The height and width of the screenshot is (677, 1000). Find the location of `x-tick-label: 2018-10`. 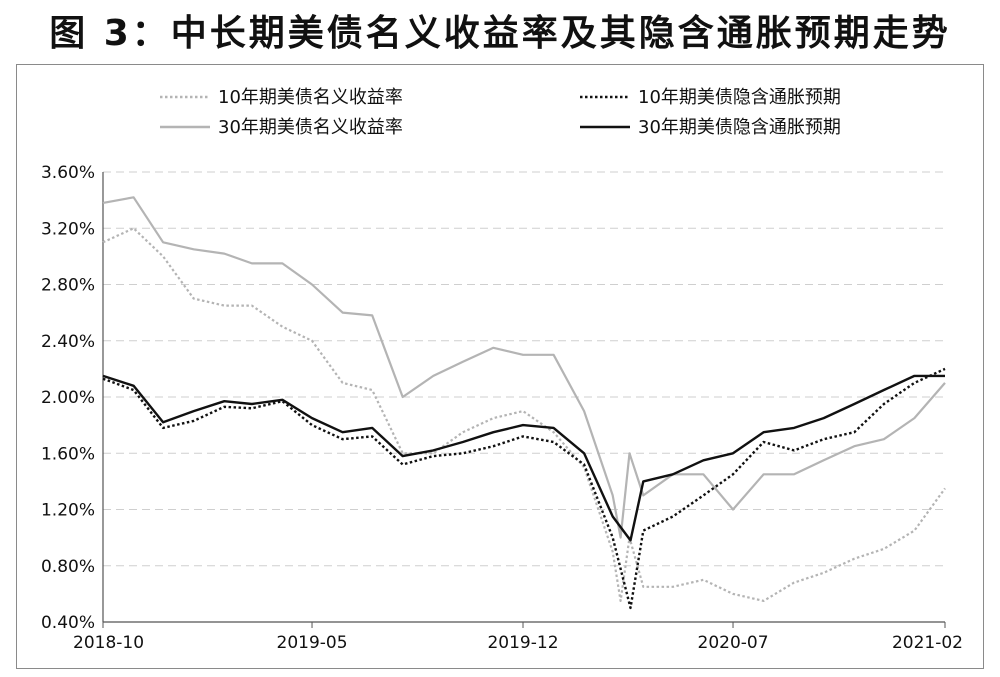

x-tick-label: 2018-10 is located at coordinates (108, 643).